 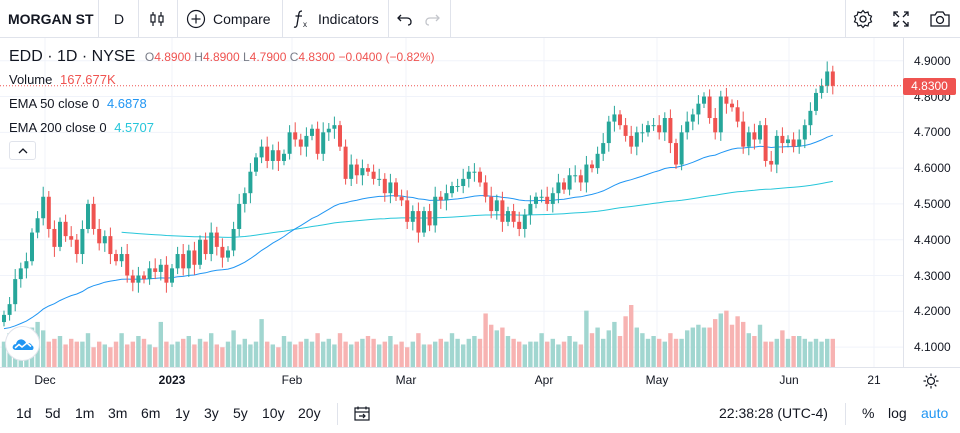 What do you see at coordinates (294, 57) in the screenshot?
I see `close-label: C` at bounding box center [294, 57].